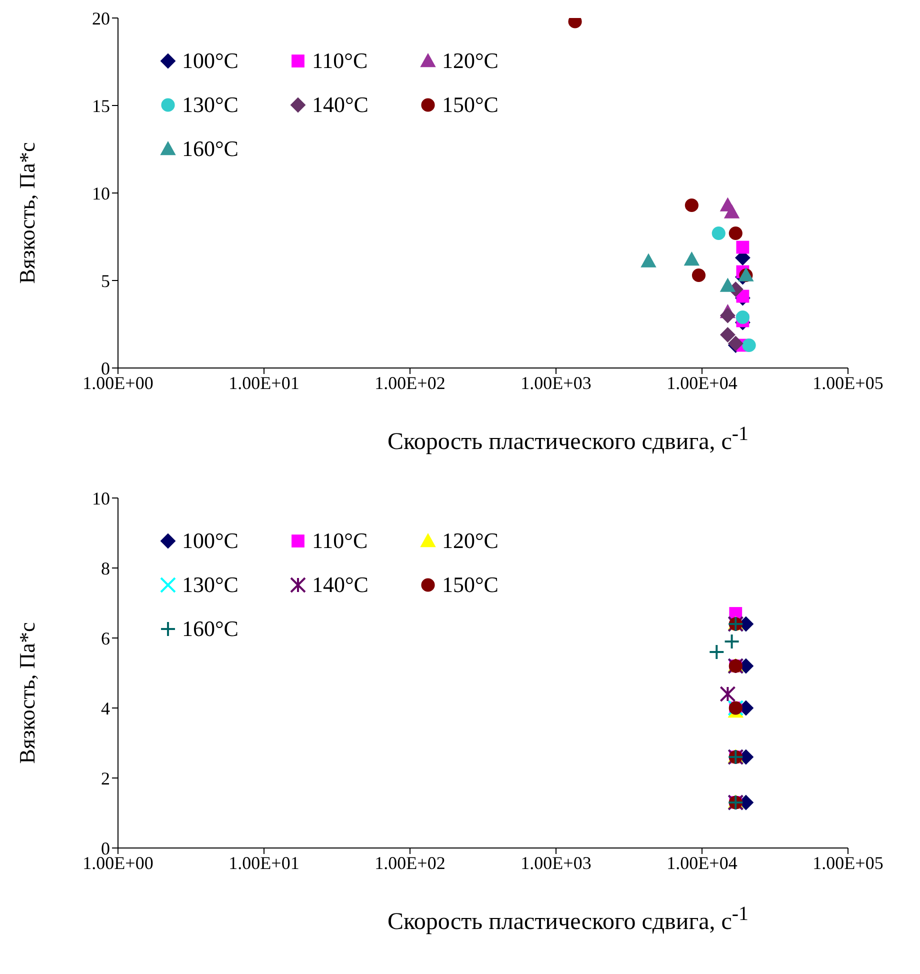  I want to click on y-tick-label: 6, so click(105, 638).